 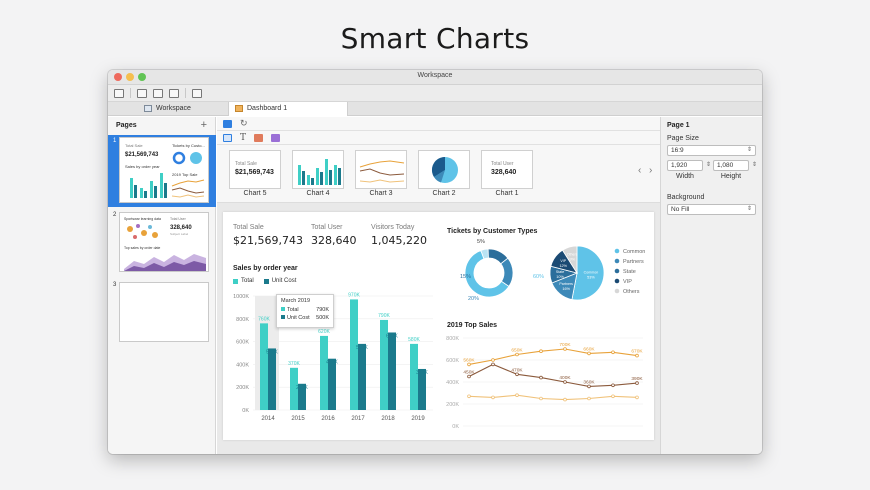 I want to click on database-icon, so click(x=142, y=93).